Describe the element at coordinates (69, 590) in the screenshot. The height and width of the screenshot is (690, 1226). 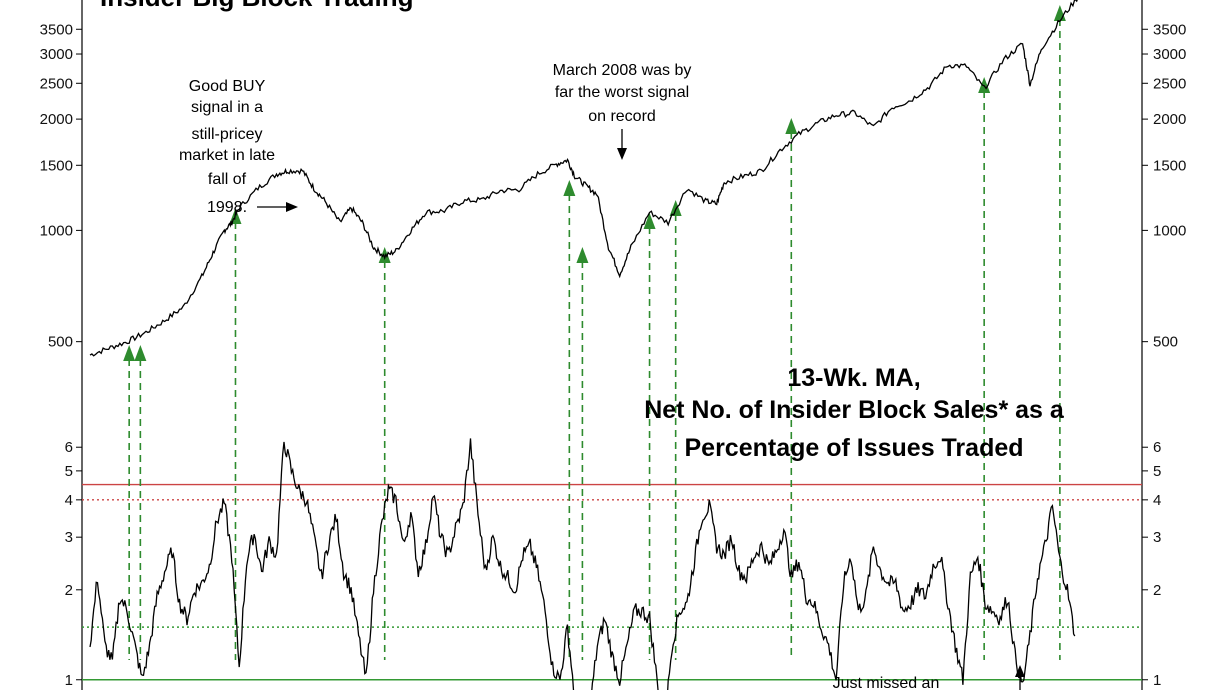
I see `indicator-tick-label-left-2: 2` at that location.